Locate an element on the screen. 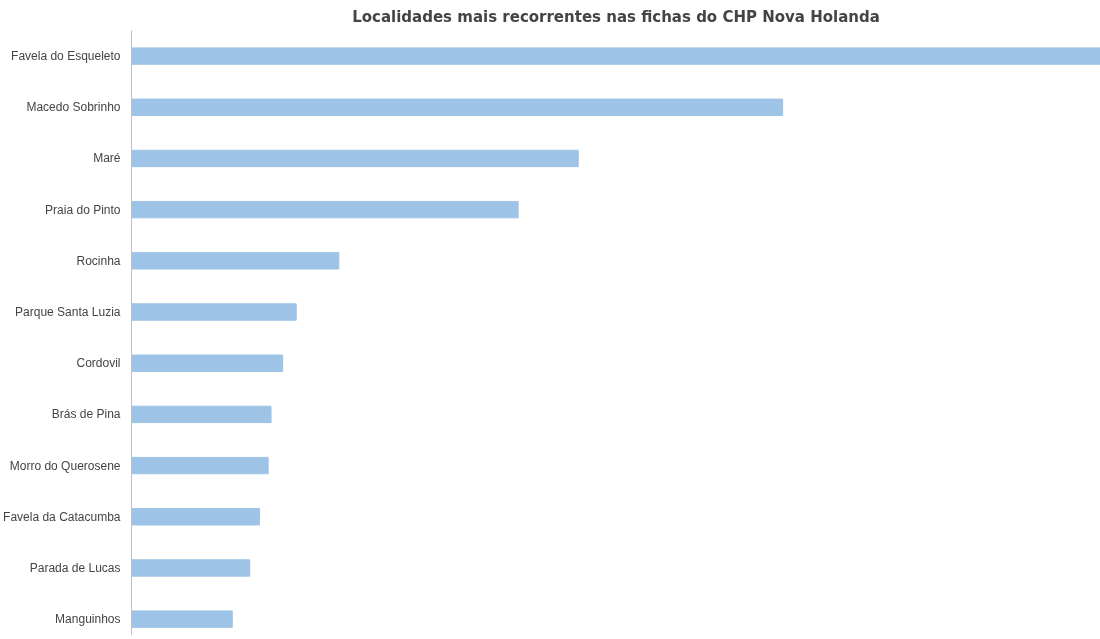 The width and height of the screenshot is (1100, 639). y-tick-label: Parque Santa Luzia is located at coordinates (68, 312).